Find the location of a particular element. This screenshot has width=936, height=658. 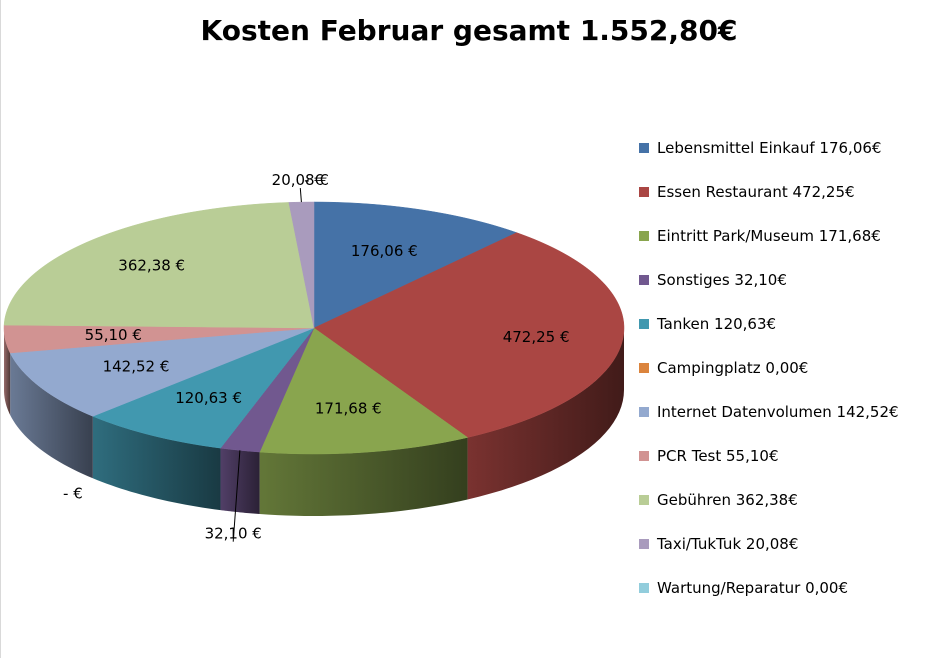

legend-item: Taxi/TukTuk 20,08€ is located at coordinates (718, 544).